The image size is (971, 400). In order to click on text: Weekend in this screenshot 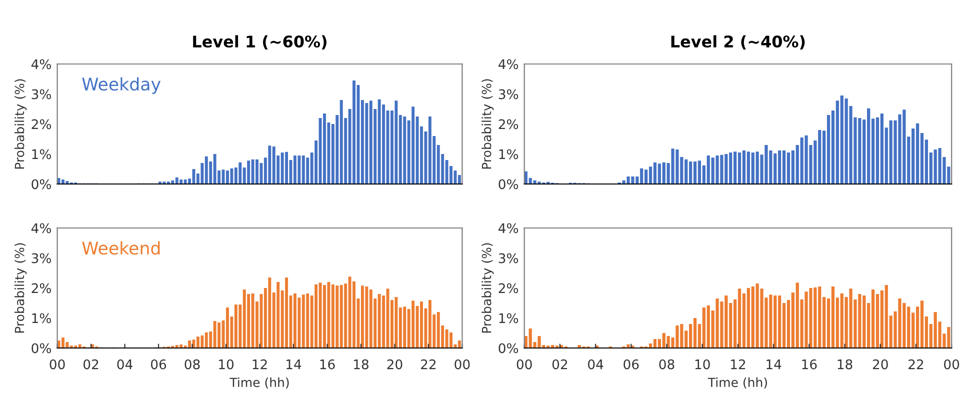, I will do `click(121, 248)`.